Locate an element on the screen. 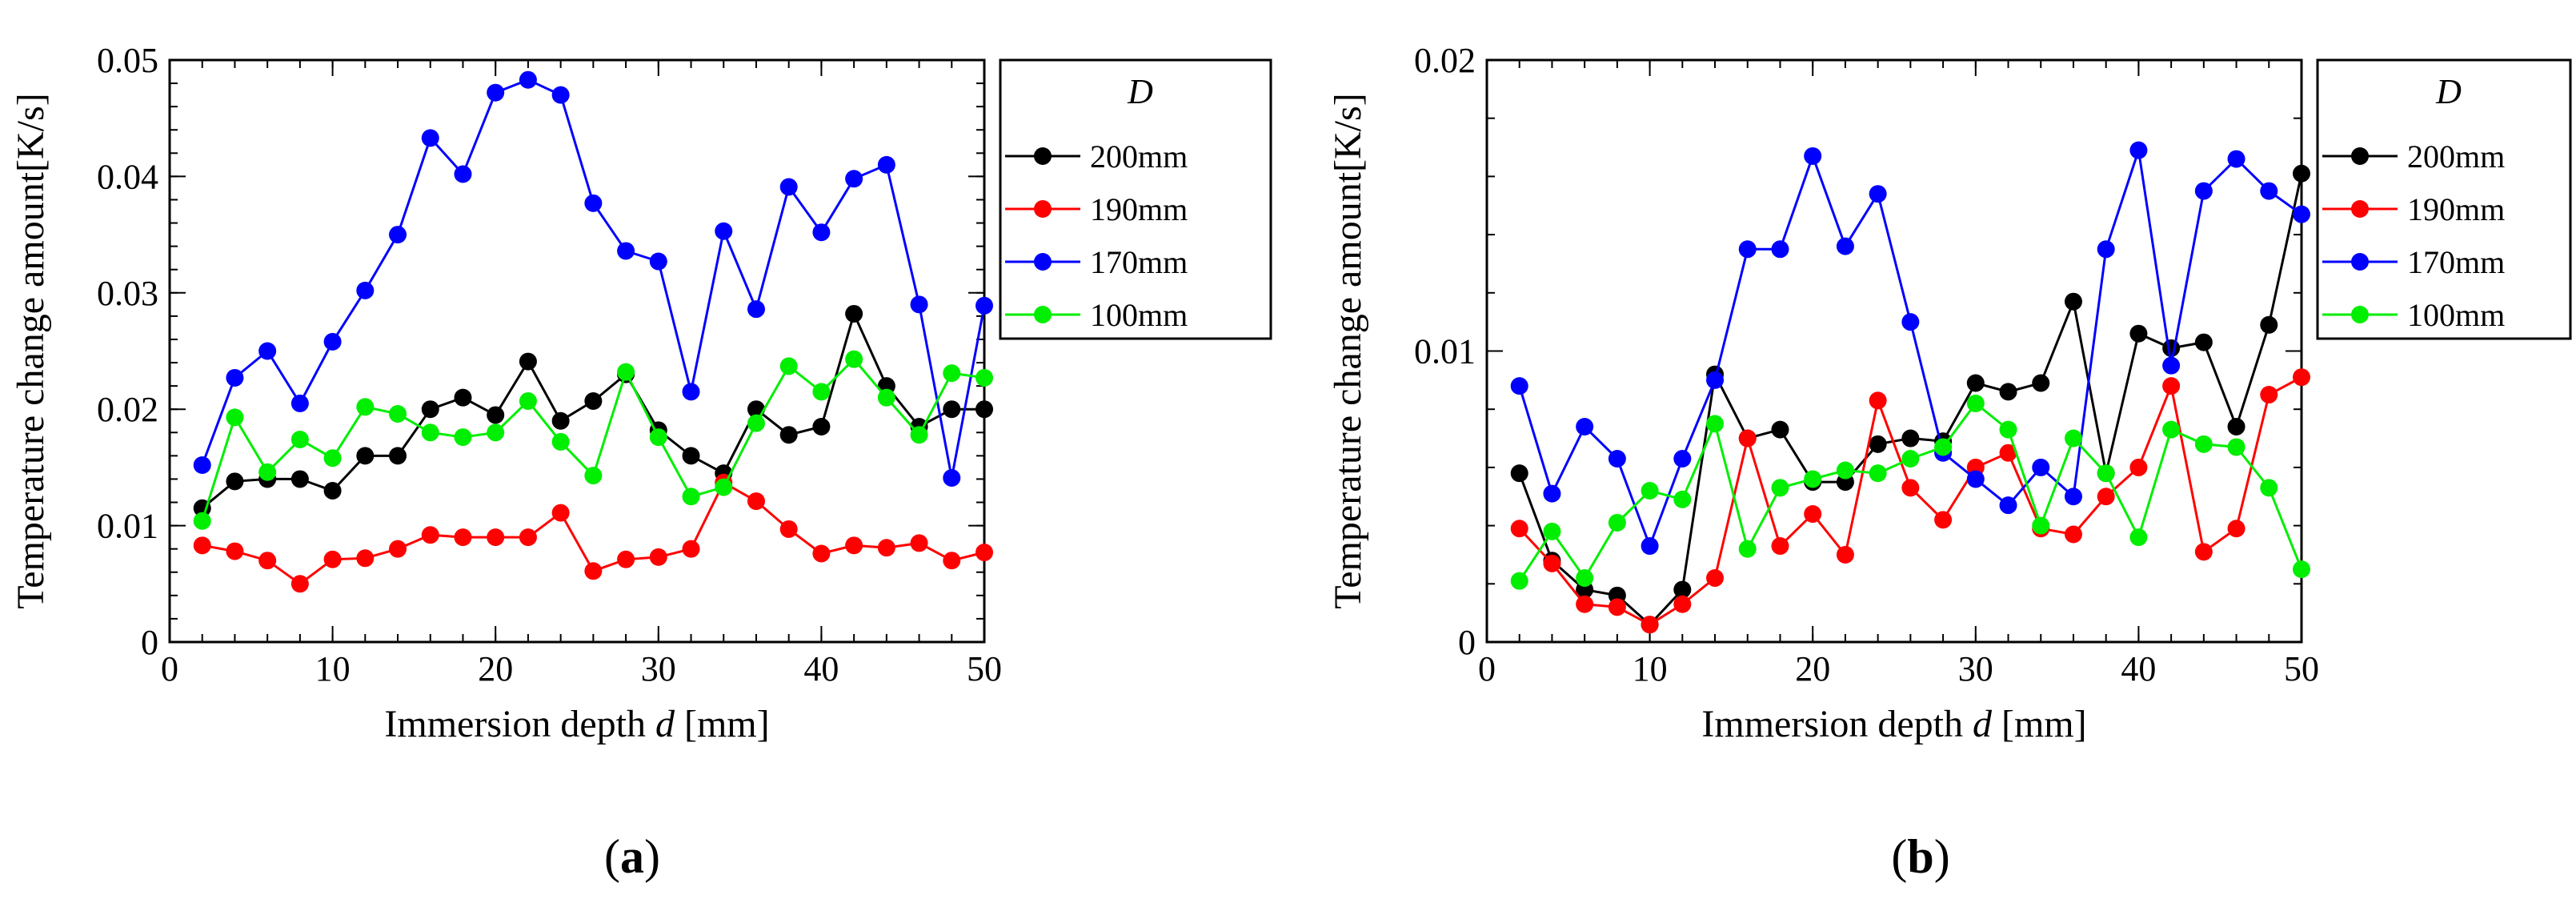 The width and height of the screenshot is (2576, 903). caption-paren: ( is located at coordinates (612, 856).